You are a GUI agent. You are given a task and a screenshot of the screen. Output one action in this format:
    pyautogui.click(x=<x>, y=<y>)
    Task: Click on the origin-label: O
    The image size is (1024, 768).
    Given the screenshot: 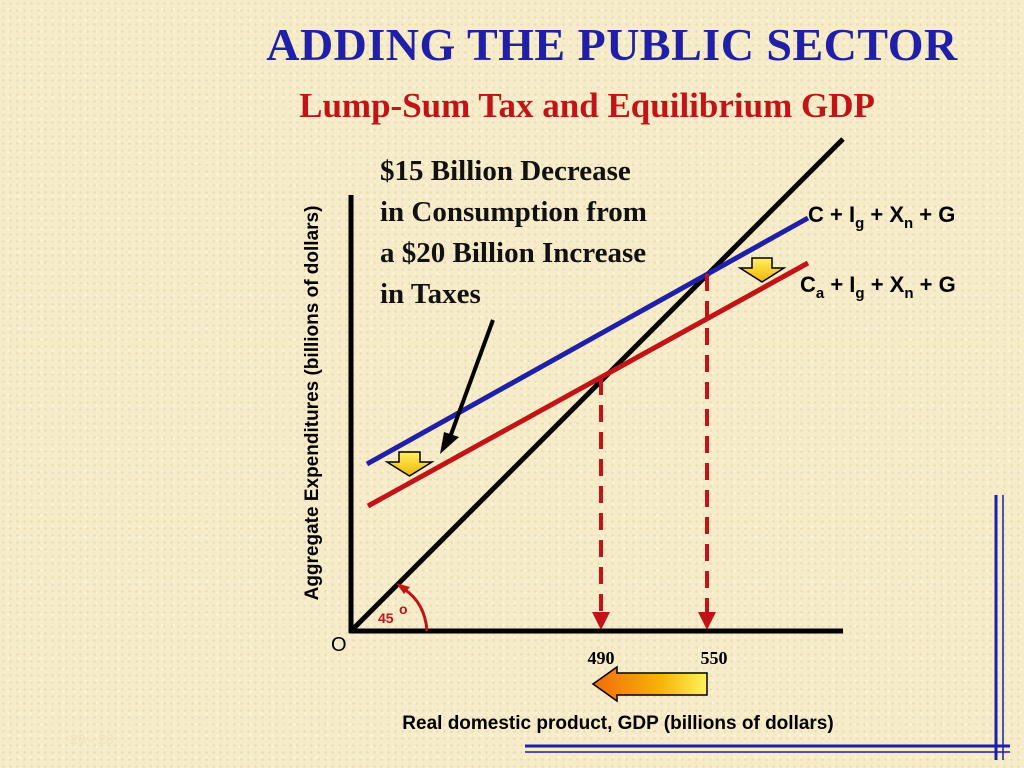 What is the action you would take?
    pyautogui.click(x=339, y=645)
    